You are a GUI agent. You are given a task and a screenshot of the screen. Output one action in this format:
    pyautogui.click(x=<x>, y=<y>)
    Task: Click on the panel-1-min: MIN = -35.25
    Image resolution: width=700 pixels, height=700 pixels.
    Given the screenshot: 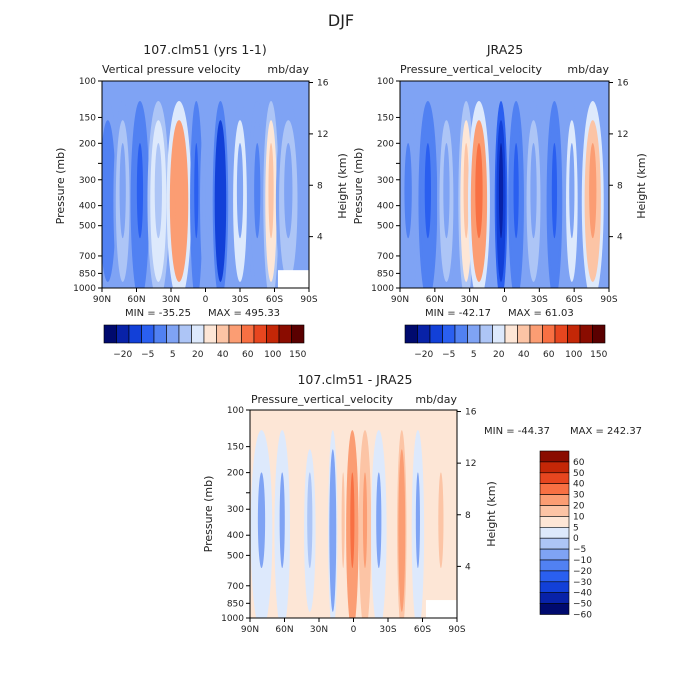 What is the action you would take?
    pyautogui.click(x=158, y=313)
    